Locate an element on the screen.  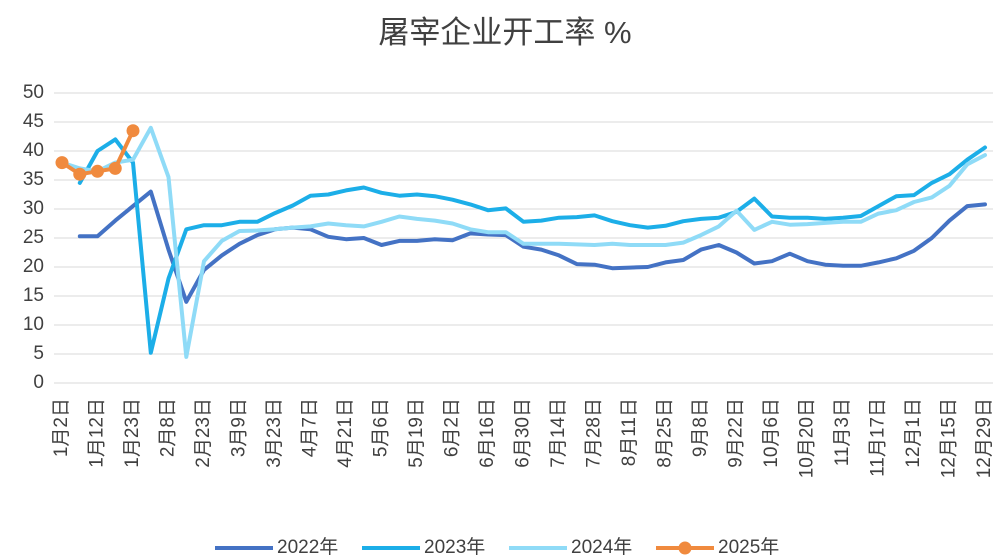
y-tick-label: 10 is located at coordinates (33, 324).